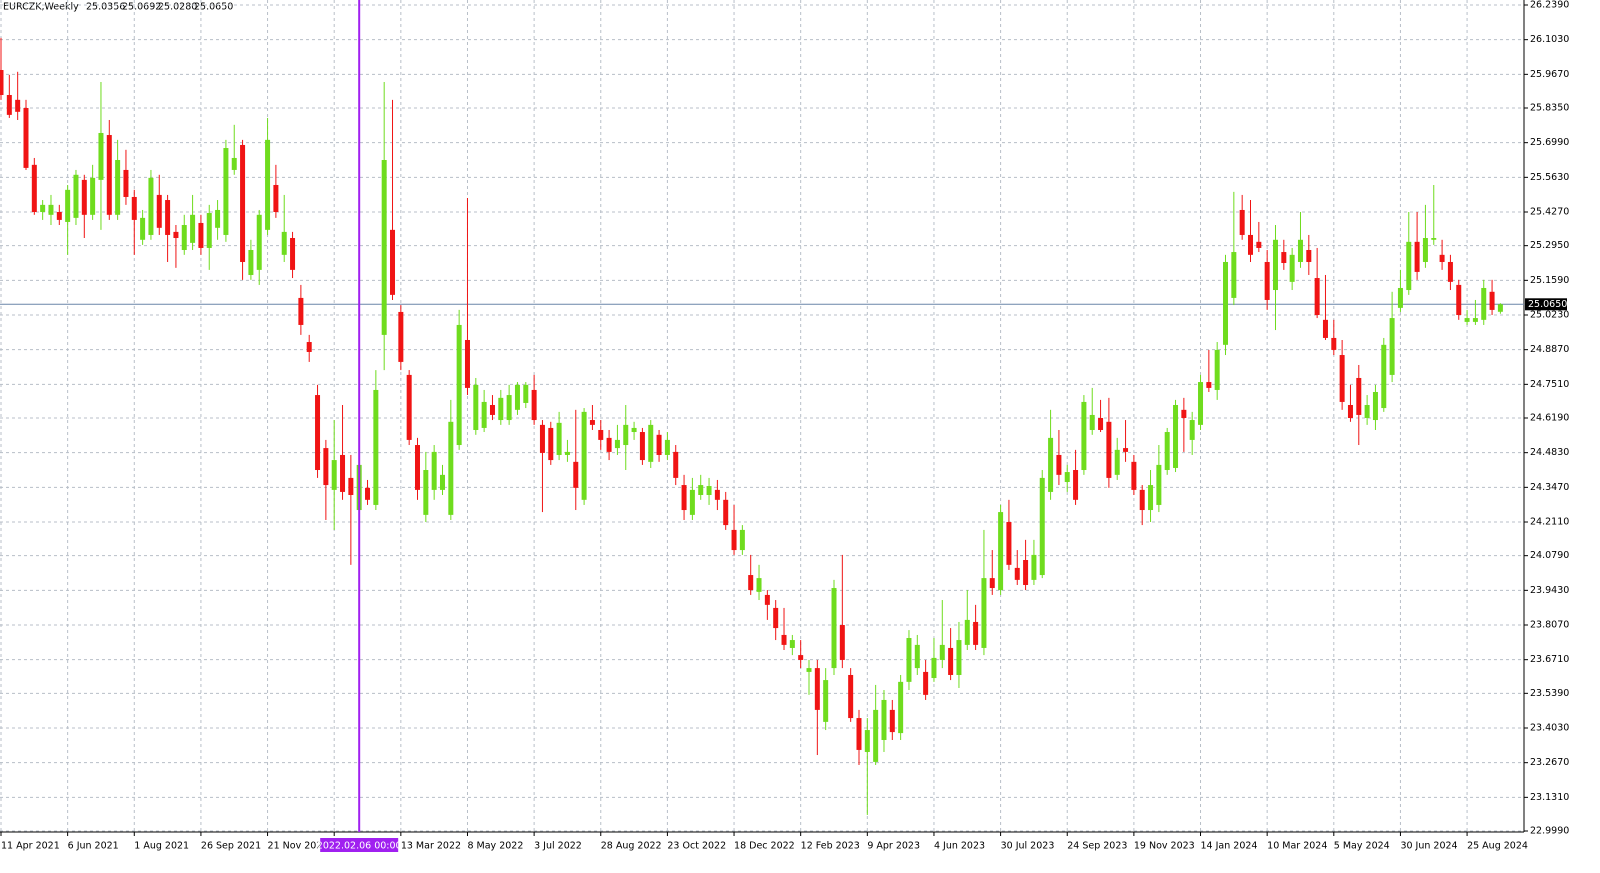 The height and width of the screenshot is (873, 1600). Describe the element at coordinates (1028, 846) in the screenshot. I see `x-tick-label: 30 Jul 2023` at that location.